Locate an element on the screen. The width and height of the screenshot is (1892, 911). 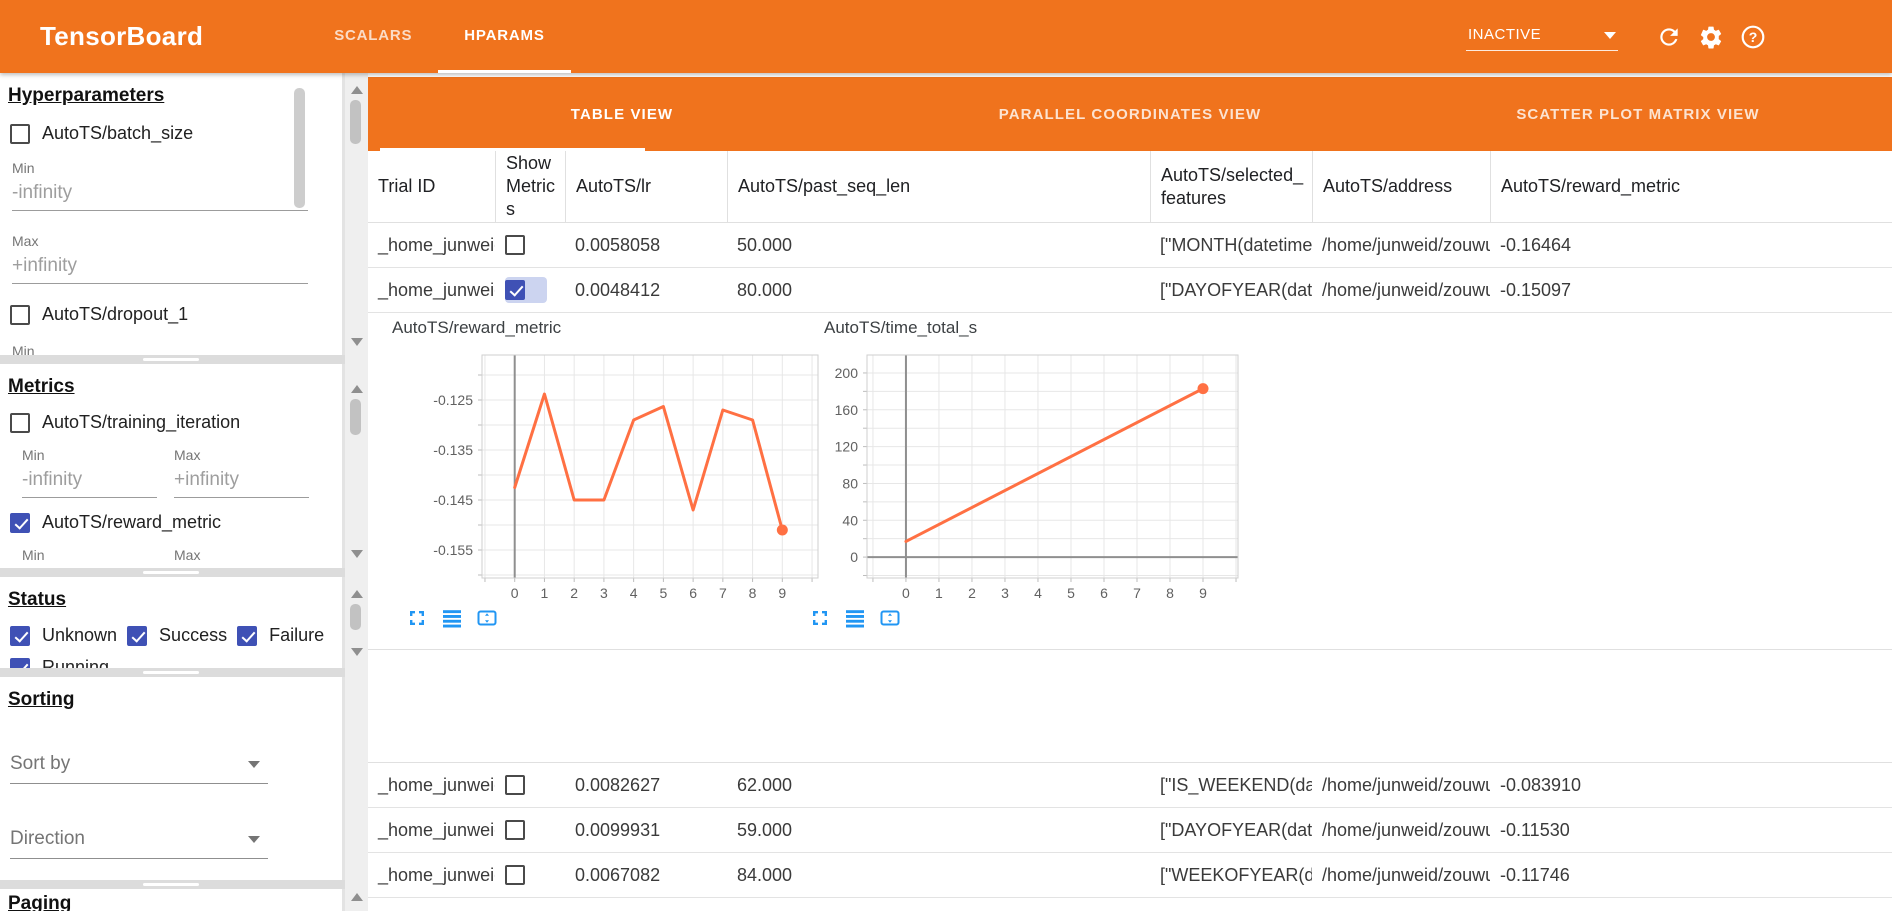
column-header-selected-features: AutoTS/selected_features is located at coordinates (1231, 186).